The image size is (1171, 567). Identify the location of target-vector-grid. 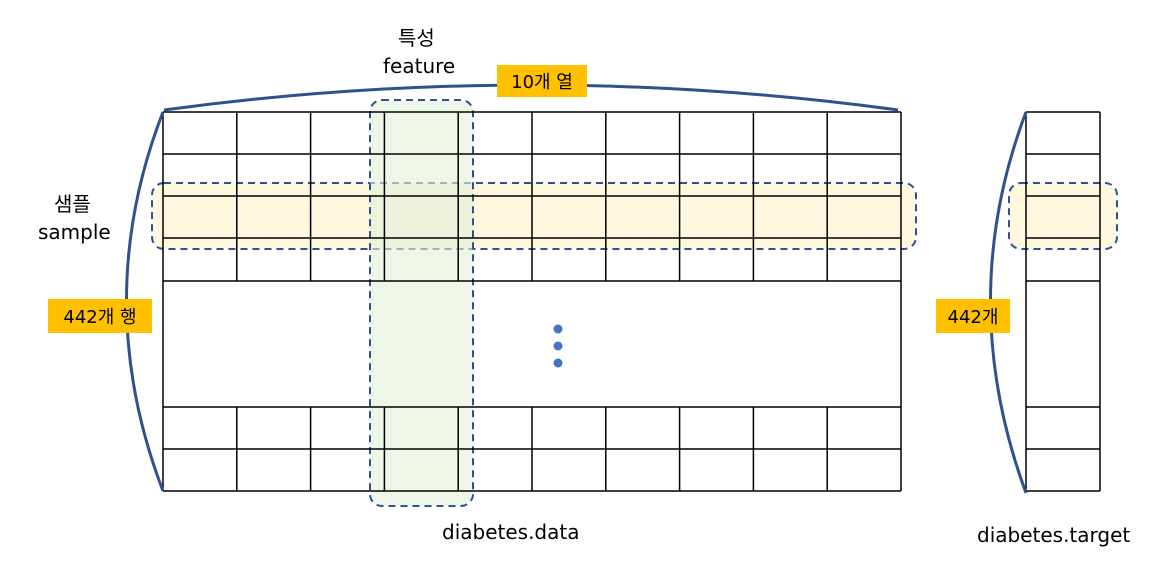
(1063, 301).